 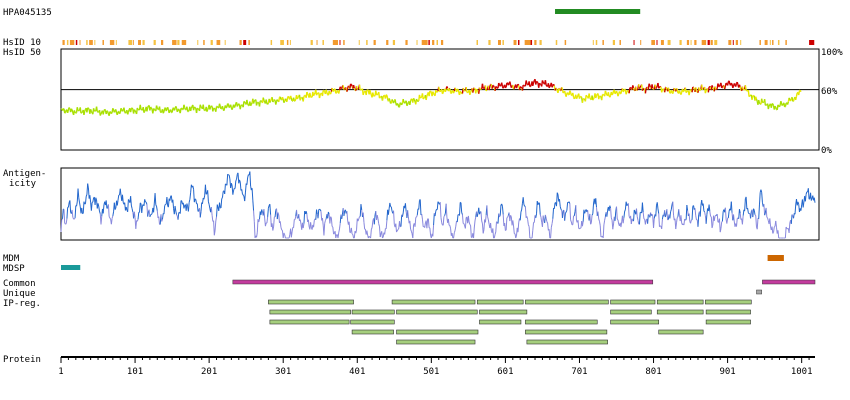 What do you see at coordinates (510, 322) in the screenshot?
I see `ip-region-track` at bounding box center [510, 322].